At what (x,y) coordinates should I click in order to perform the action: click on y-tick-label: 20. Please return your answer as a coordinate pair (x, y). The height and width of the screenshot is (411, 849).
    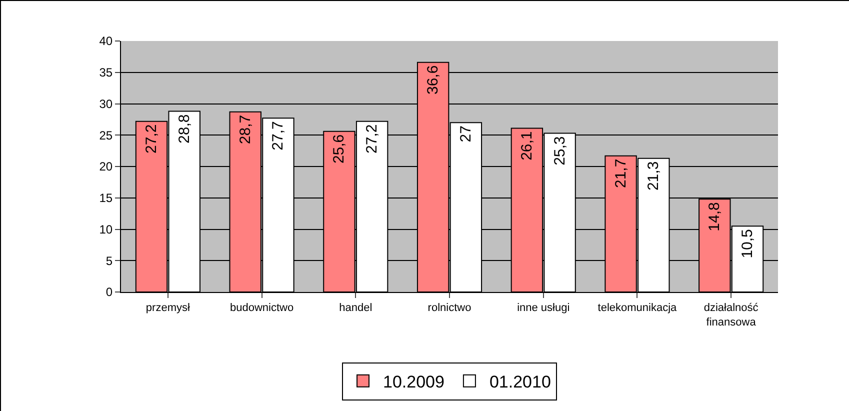
    Looking at the image, I should click on (106, 167).